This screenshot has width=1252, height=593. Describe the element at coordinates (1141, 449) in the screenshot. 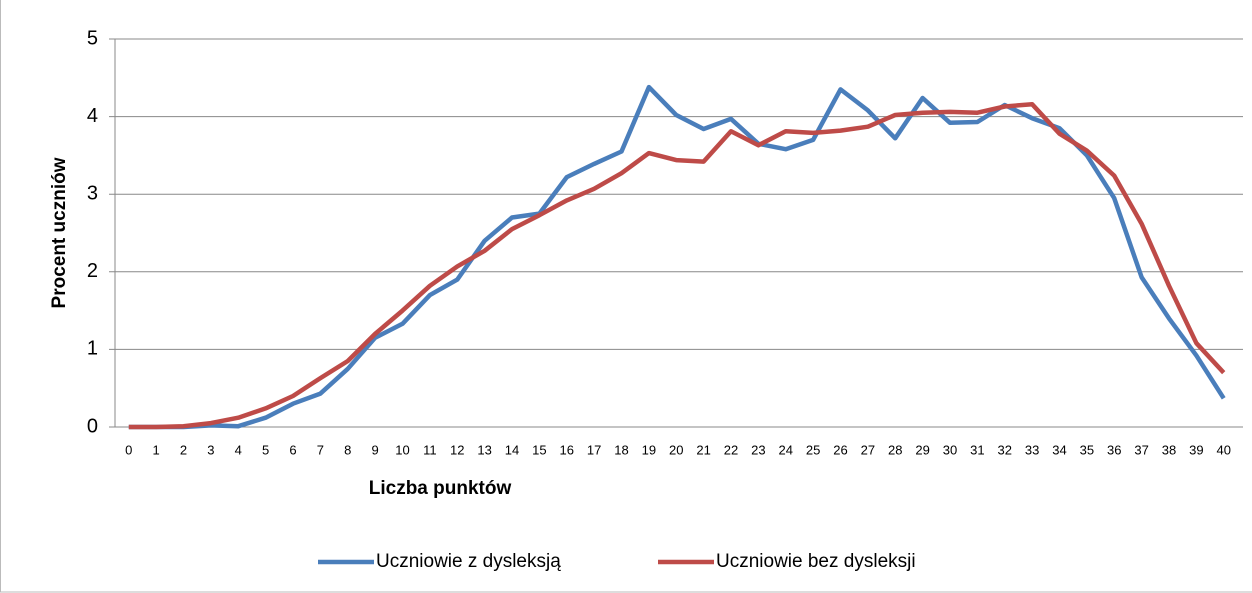

I see `x-tick-label: 37` at that location.